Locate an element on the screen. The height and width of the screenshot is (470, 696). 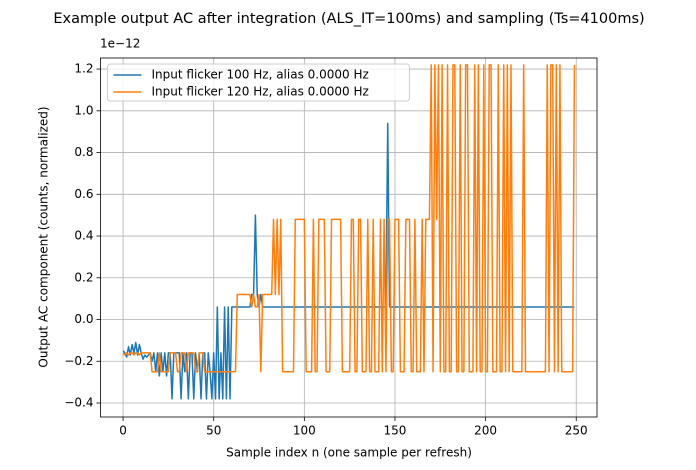
x-tick-label: 50 is located at coordinates (213, 431).